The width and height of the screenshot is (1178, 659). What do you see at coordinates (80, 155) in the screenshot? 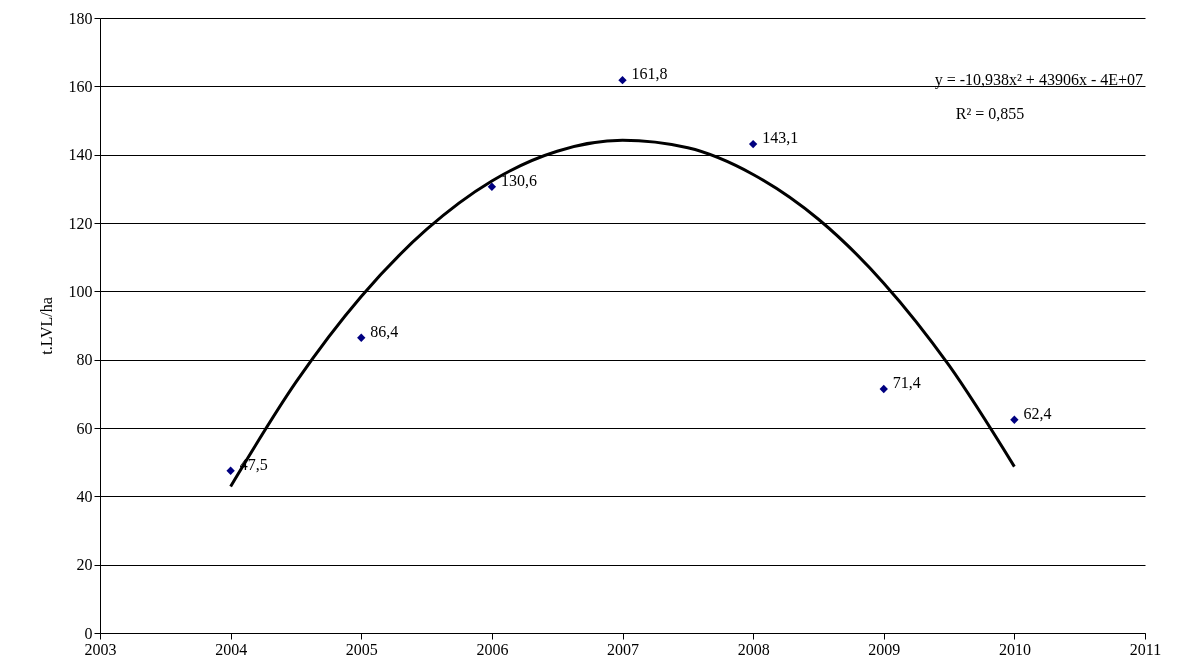
I see `y-tick-label: 140` at bounding box center [80, 155].